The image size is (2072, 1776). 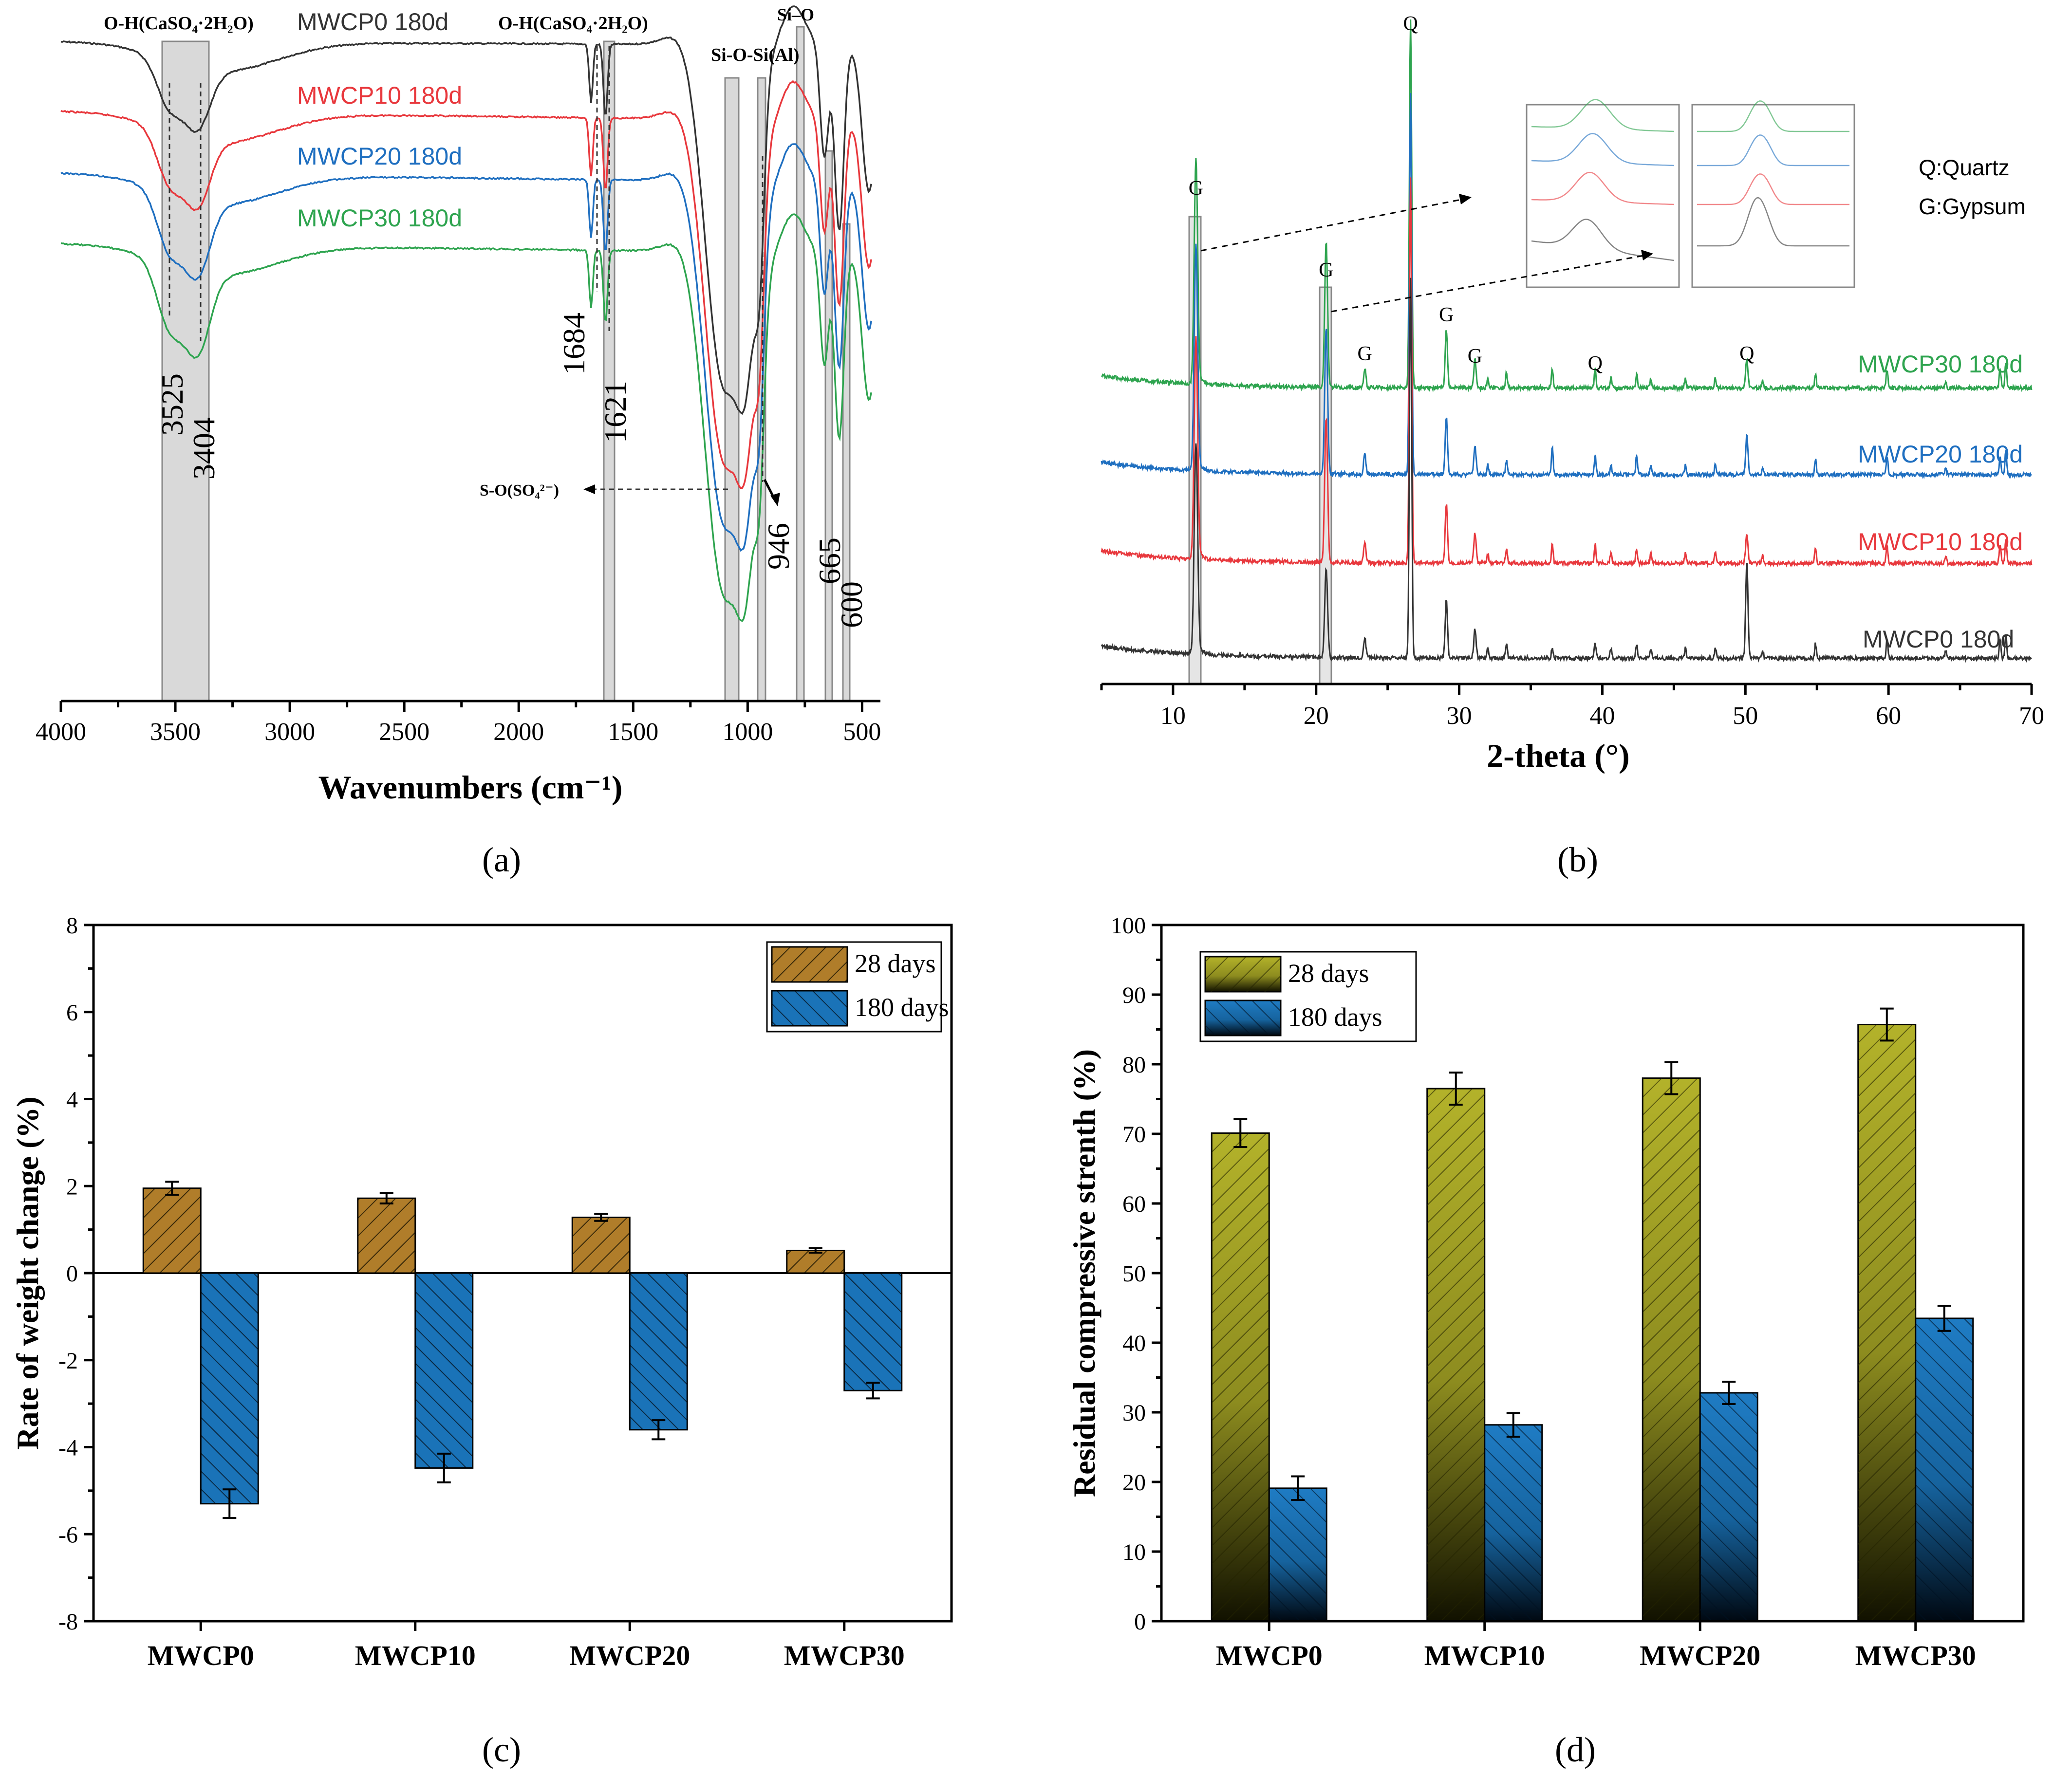 I want to click on peak-600: 600, so click(x=851, y=604).